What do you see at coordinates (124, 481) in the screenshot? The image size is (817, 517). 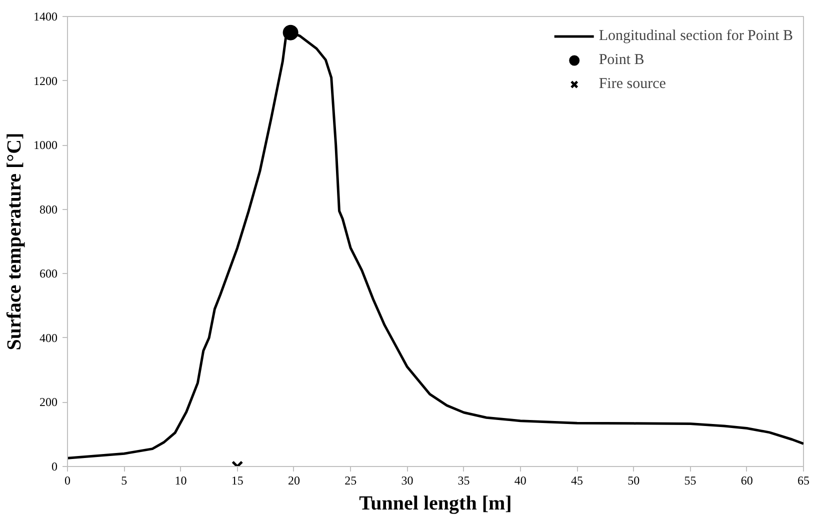 I see `x-tick-label: 5` at bounding box center [124, 481].